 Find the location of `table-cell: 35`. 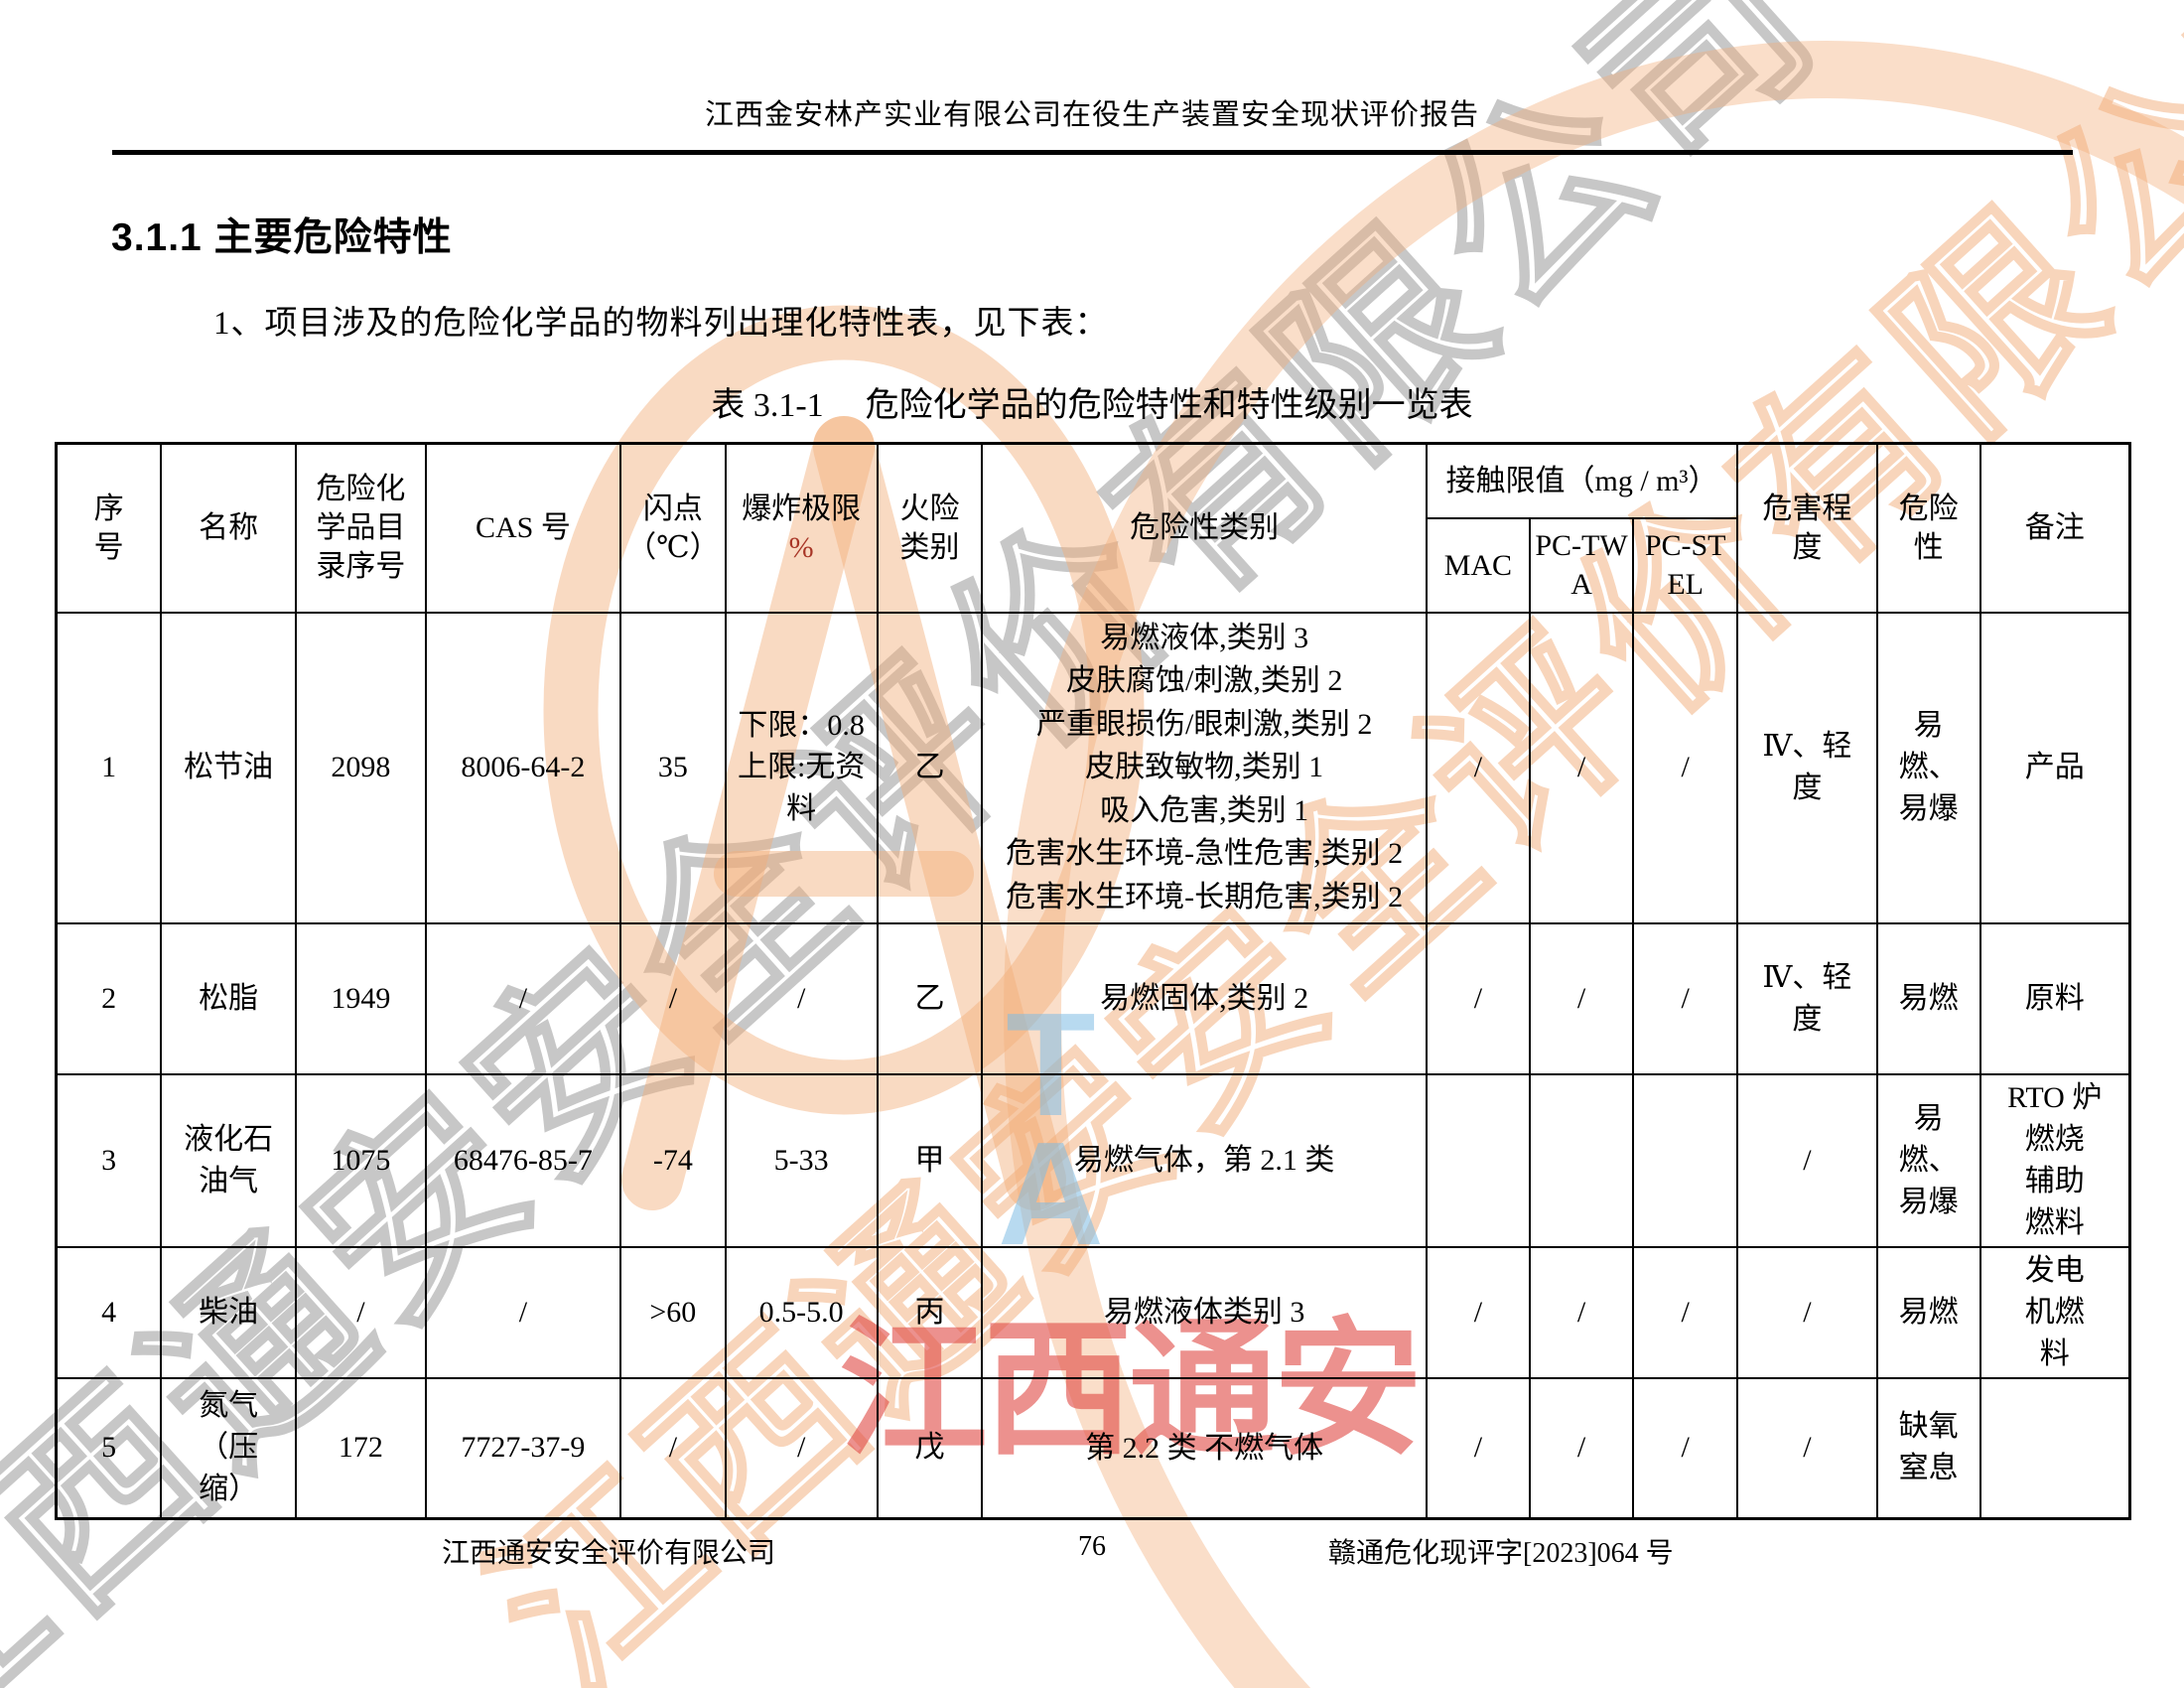

table-cell: 35 is located at coordinates (673, 767).